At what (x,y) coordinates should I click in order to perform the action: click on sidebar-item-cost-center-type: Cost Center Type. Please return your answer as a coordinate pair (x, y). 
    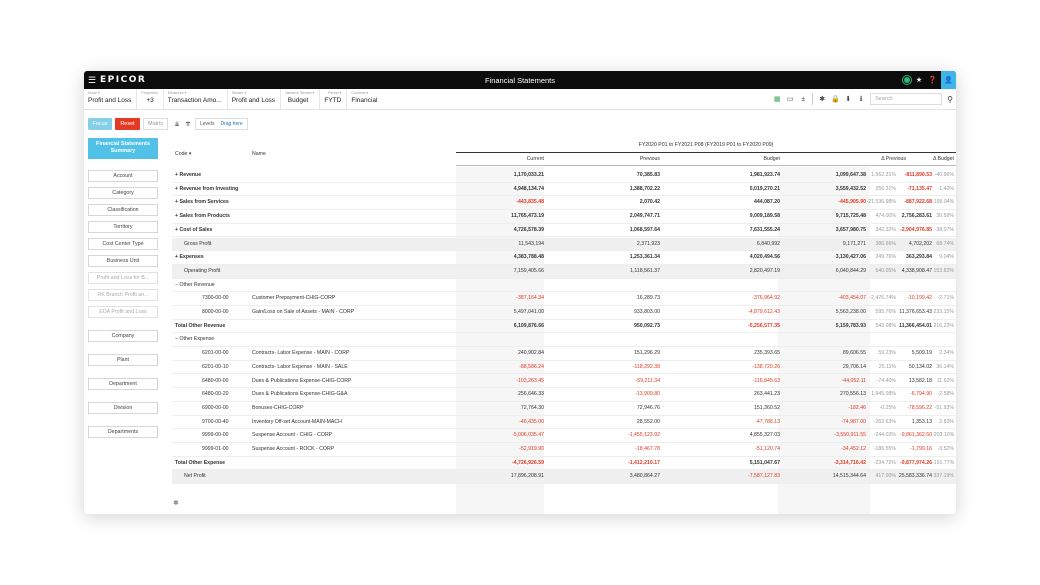
    Looking at the image, I should click on (123, 244).